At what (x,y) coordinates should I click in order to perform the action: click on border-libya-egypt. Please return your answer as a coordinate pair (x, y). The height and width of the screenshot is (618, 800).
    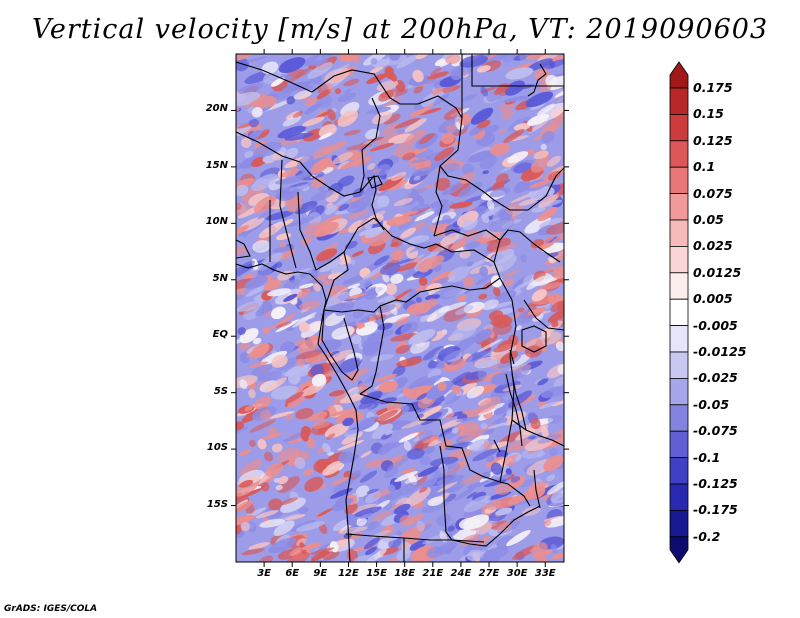
    Looking at the image, I should click on (517, 70).